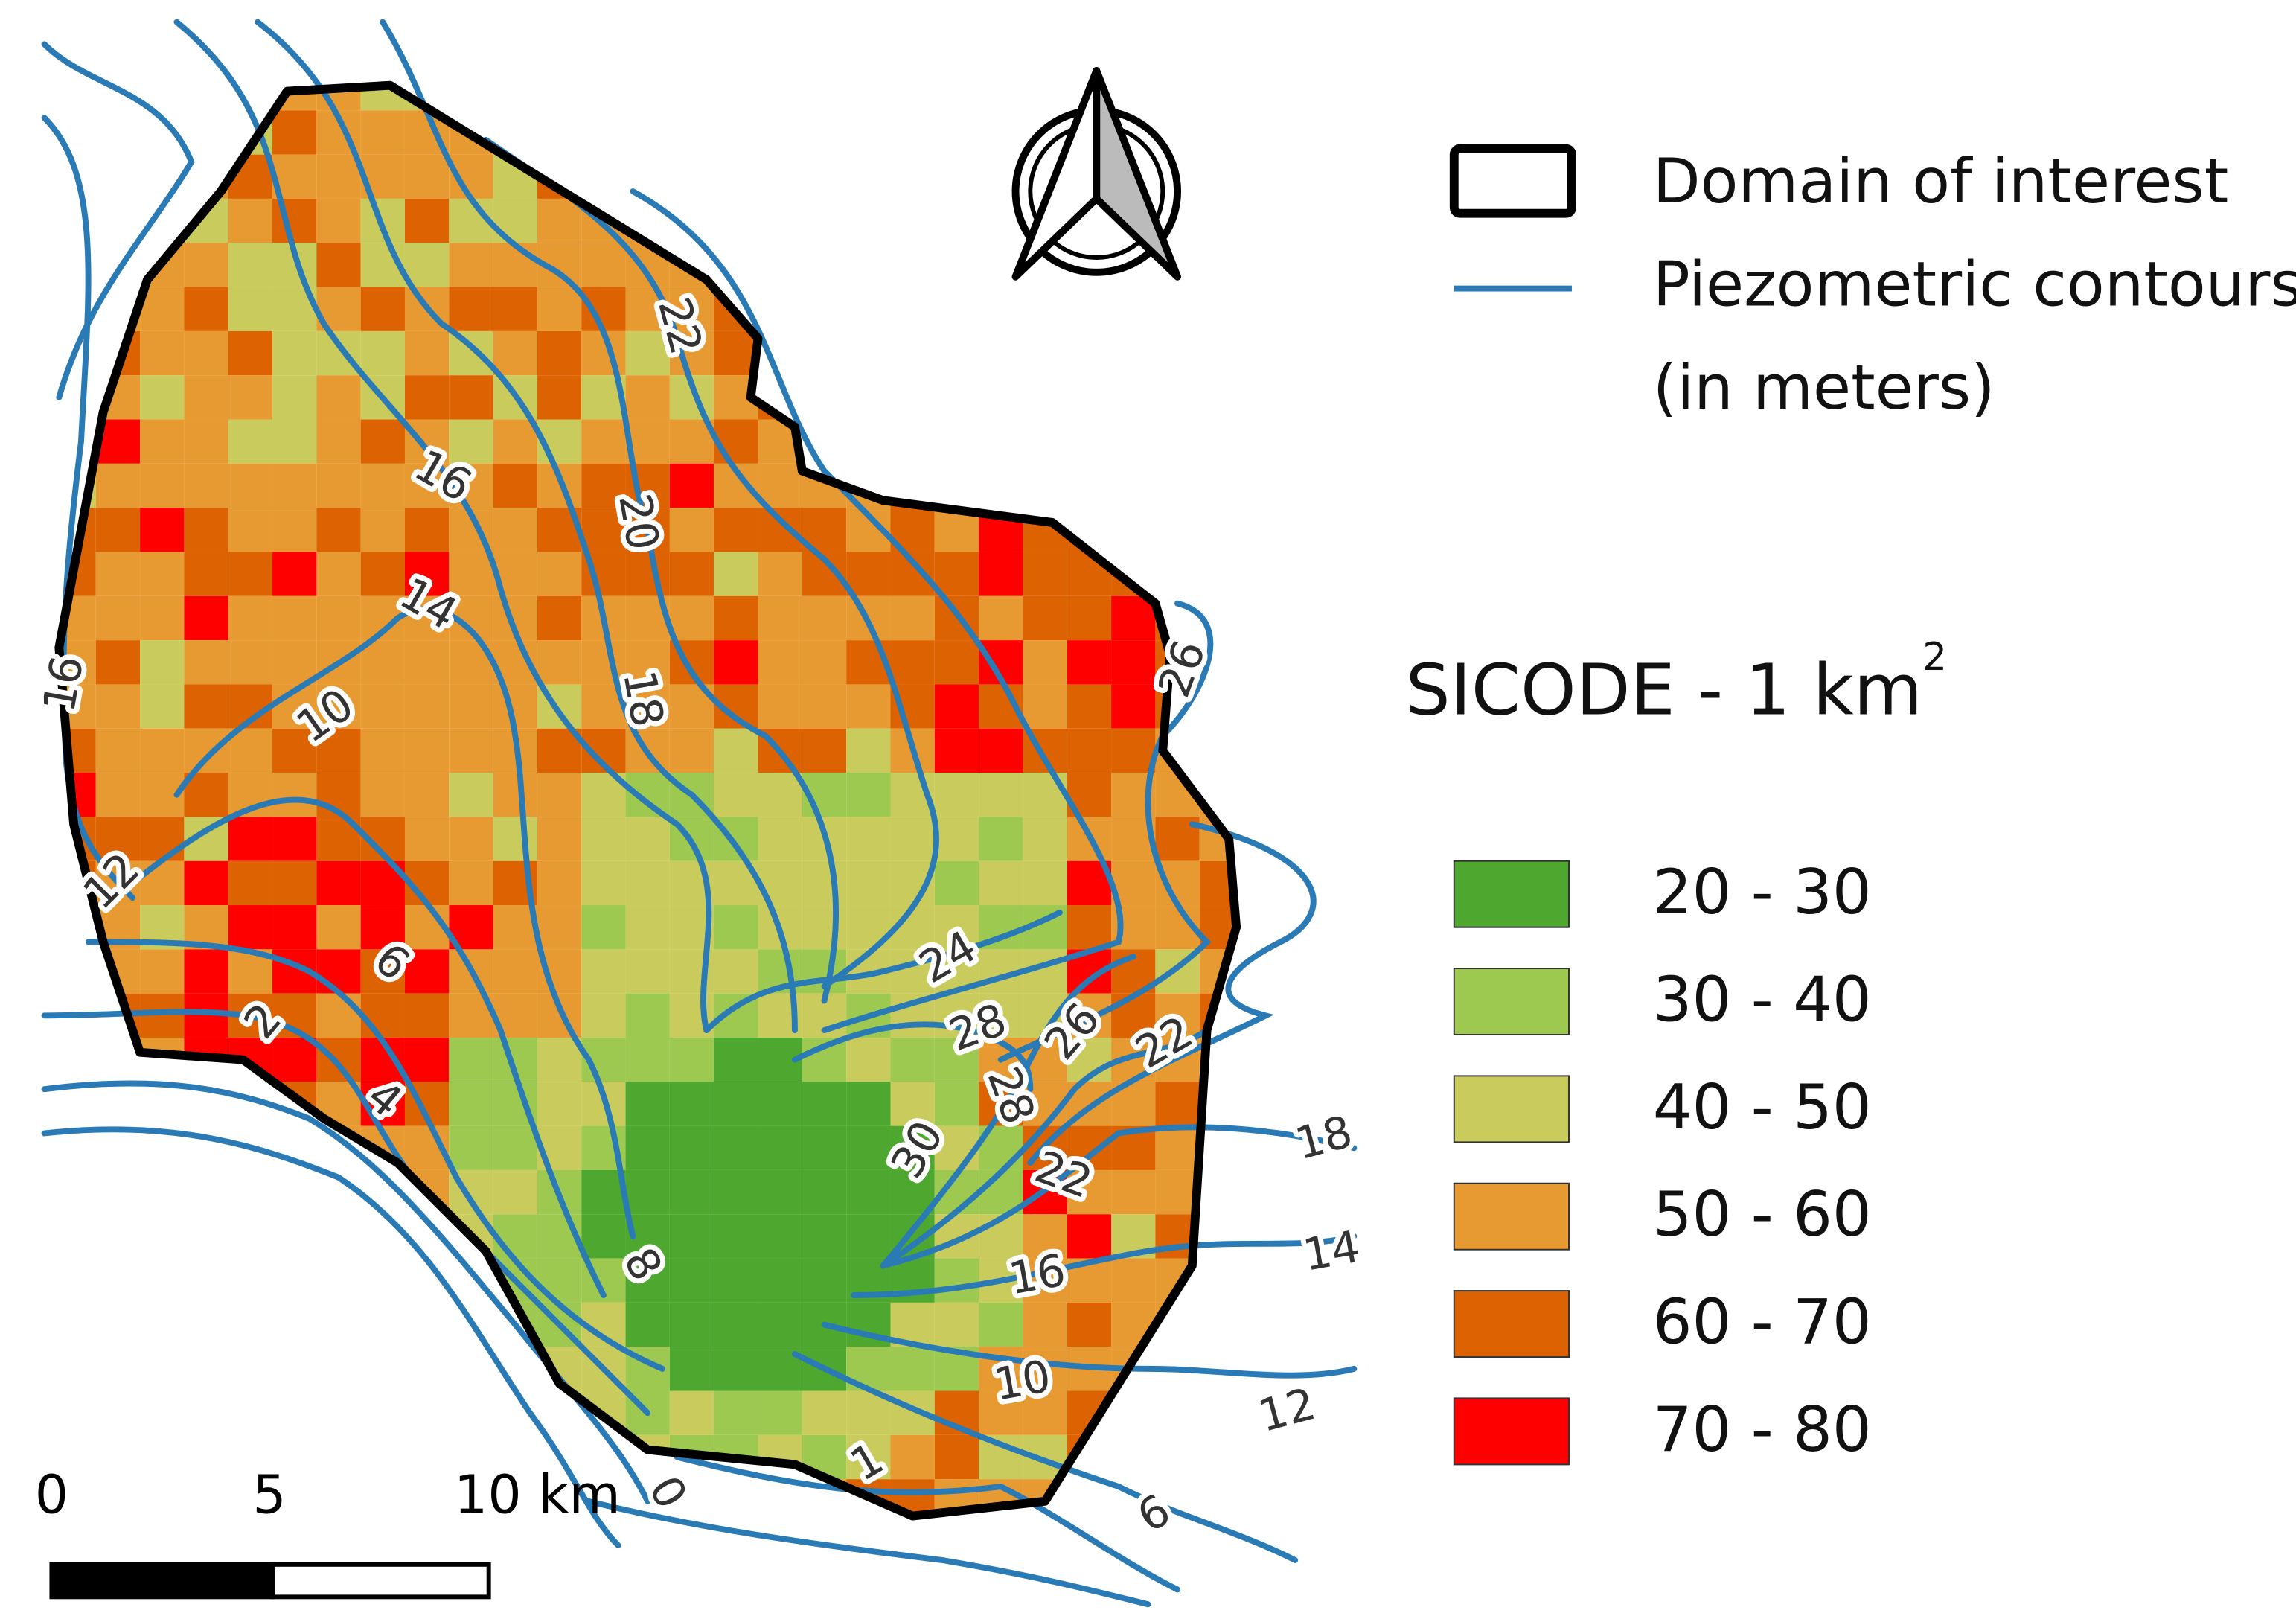  What do you see at coordinates (1324, 1137) in the screenshot?
I see `contour-label: 18` at bounding box center [1324, 1137].